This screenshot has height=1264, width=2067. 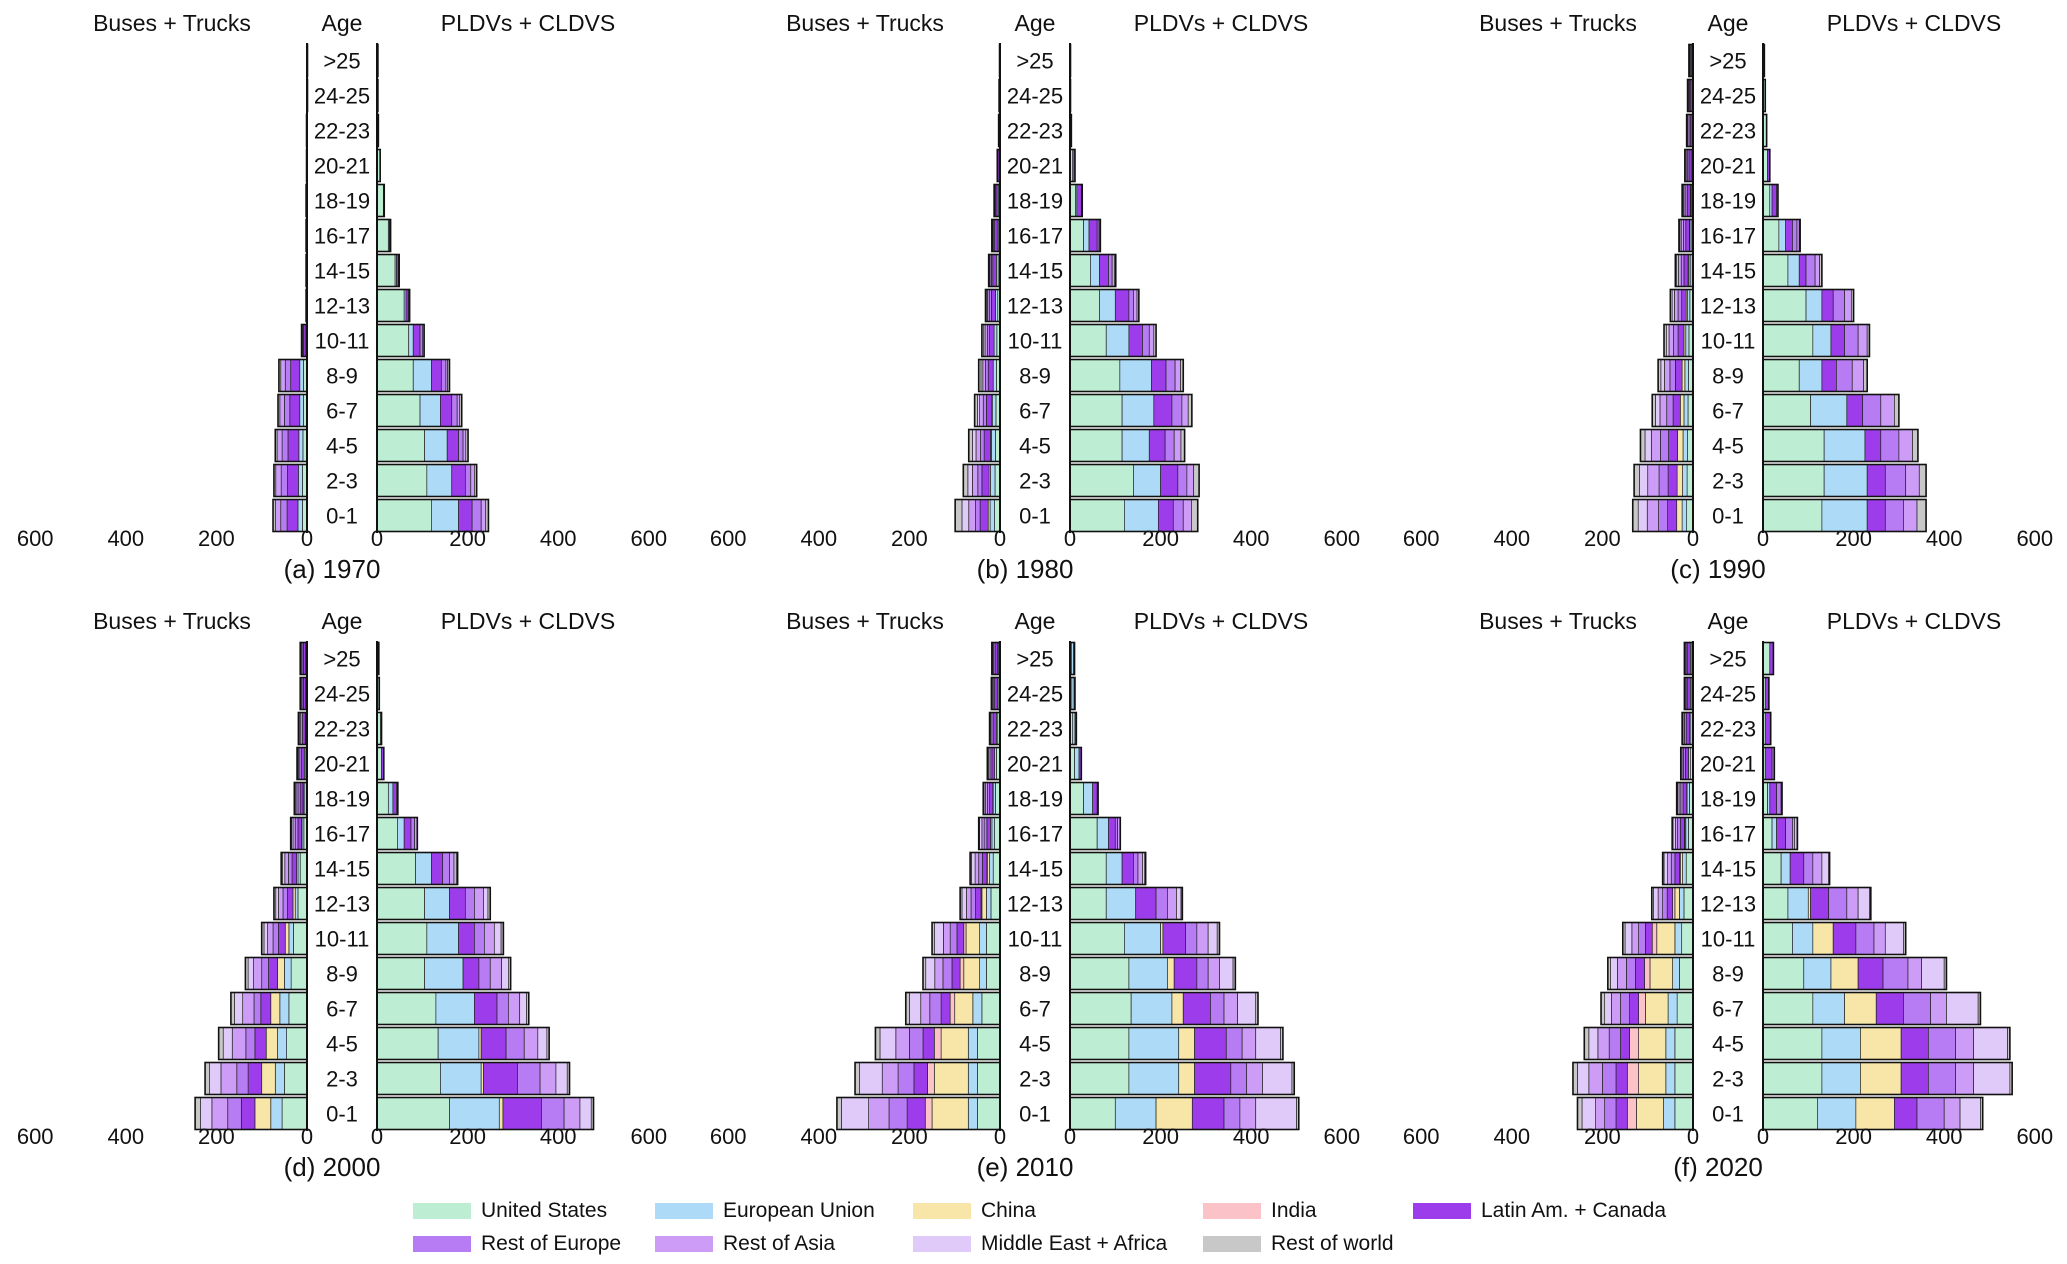 I want to click on right-group-label: PLDVs + CLDVS, so click(x=1221, y=621).